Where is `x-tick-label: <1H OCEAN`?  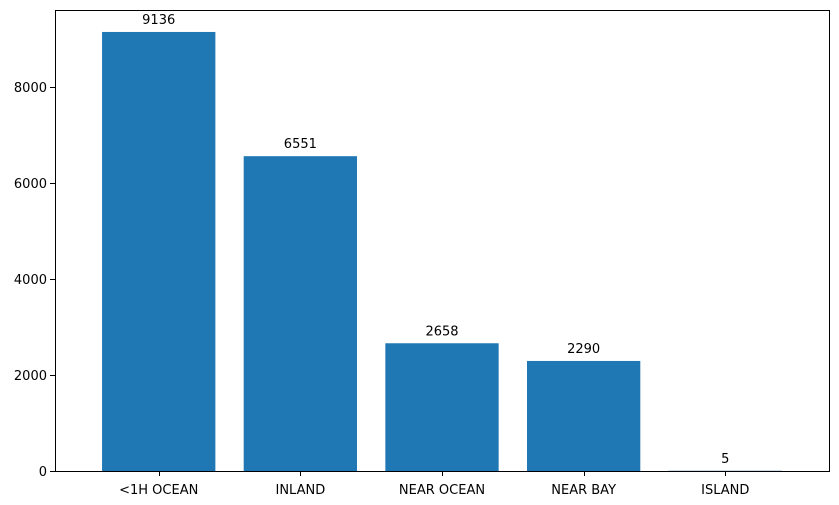
x-tick-label: <1H OCEAN is located at coordinates (158, 490).